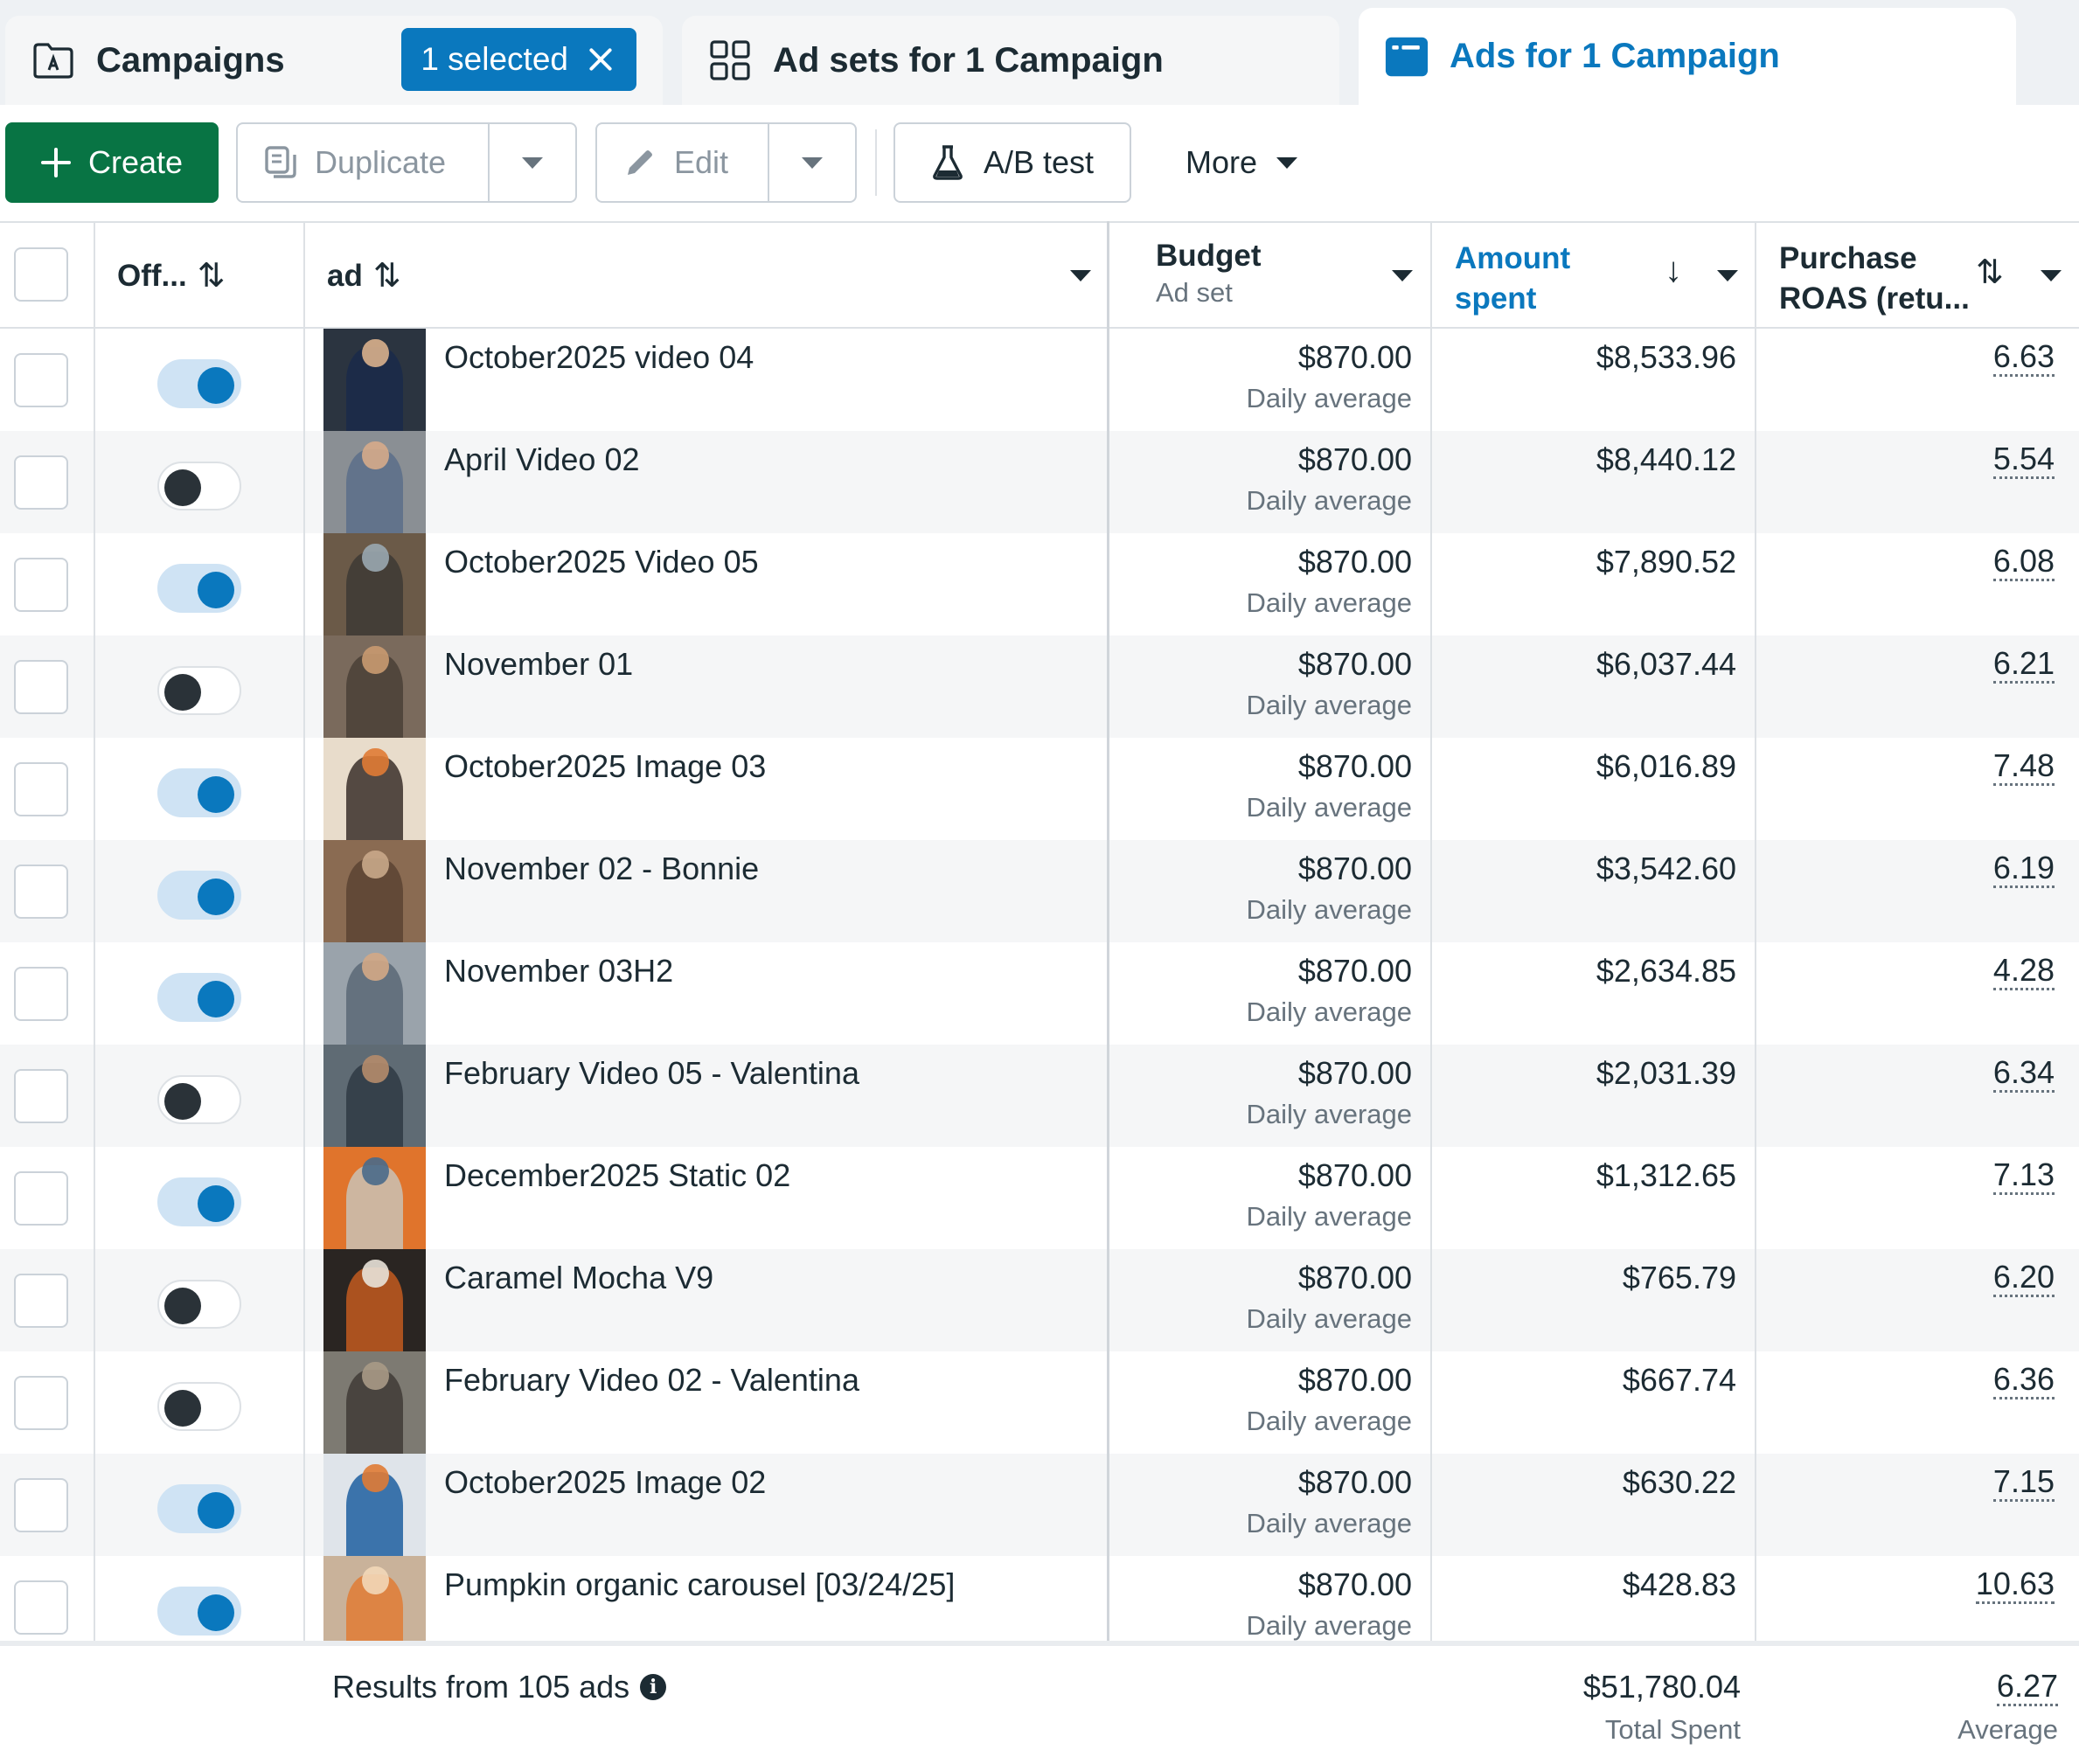 The image size is (2079, 1764). What do you see at coordinates (1209, 276) in the screenshot?
I see `column-header-budget: Budget Ad set` at bounding box center [1209, 276].